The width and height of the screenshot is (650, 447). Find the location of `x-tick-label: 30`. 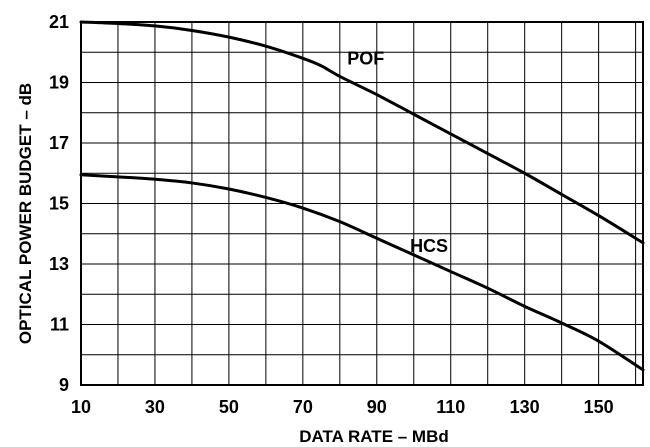

x-tick-label: 30 is located at coordinates (155, 407).